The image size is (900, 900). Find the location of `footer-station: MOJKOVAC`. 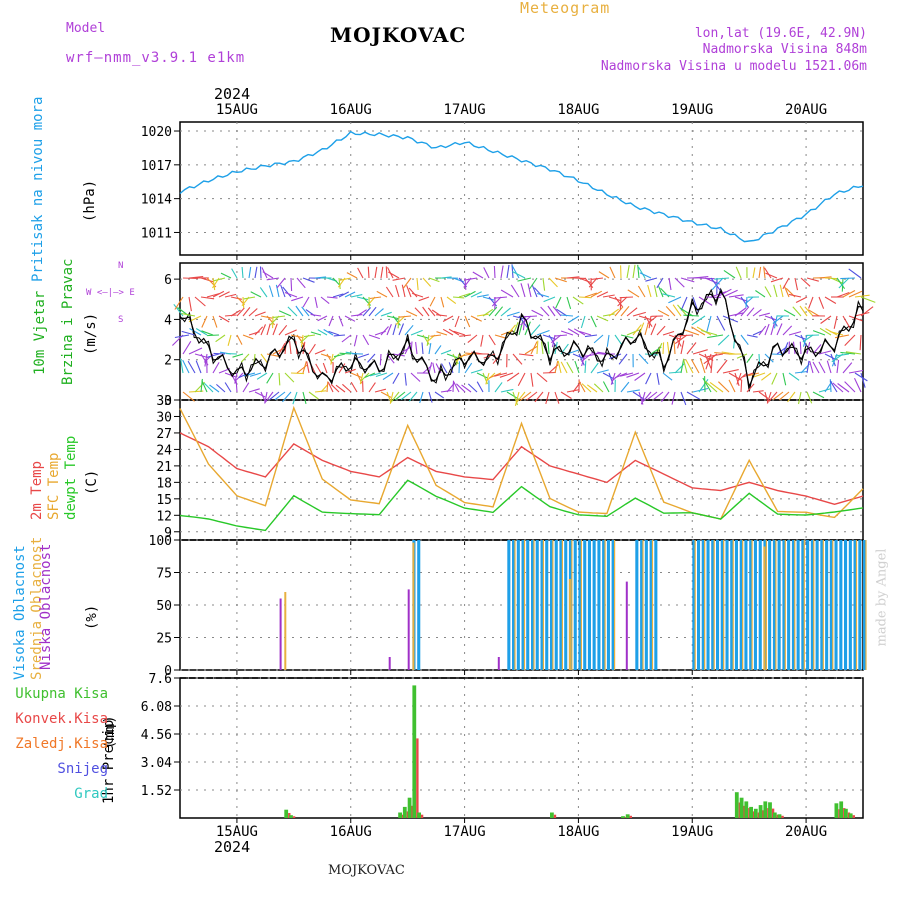

footer-station: MOJKOVAC is located at coordinates (366, 870).